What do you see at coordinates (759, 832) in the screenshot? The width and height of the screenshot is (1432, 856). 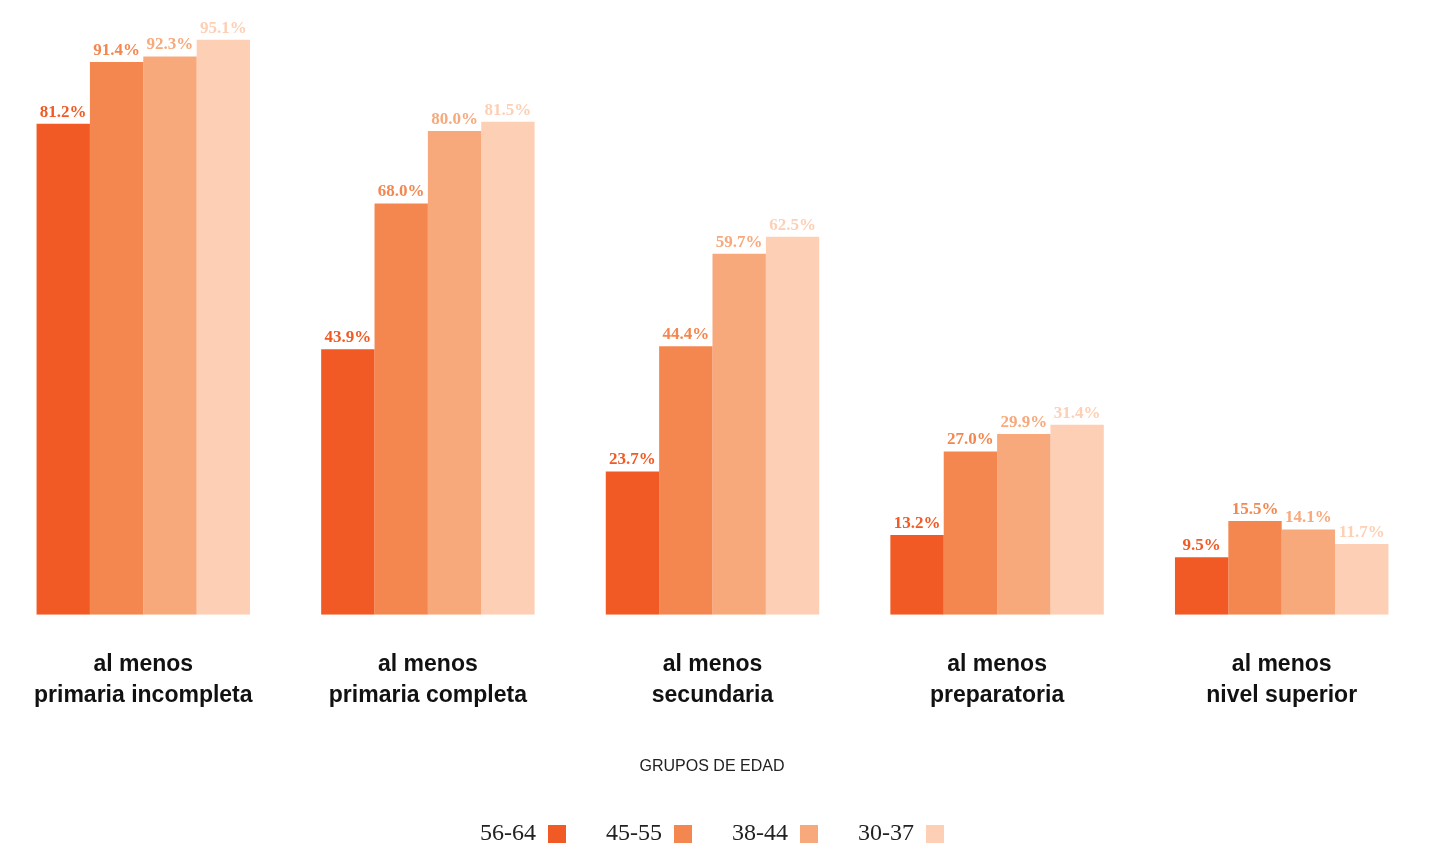 I see `legend-label: 38-44` at bounding box center [759, 832].